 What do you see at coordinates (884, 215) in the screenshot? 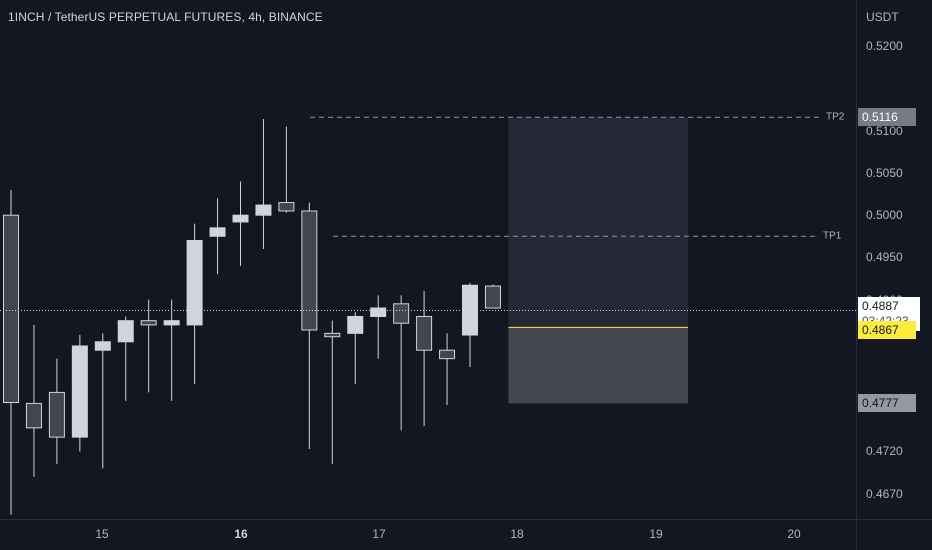
I see `price-tick-label: 0.5000` at bounding box center [884, 215].